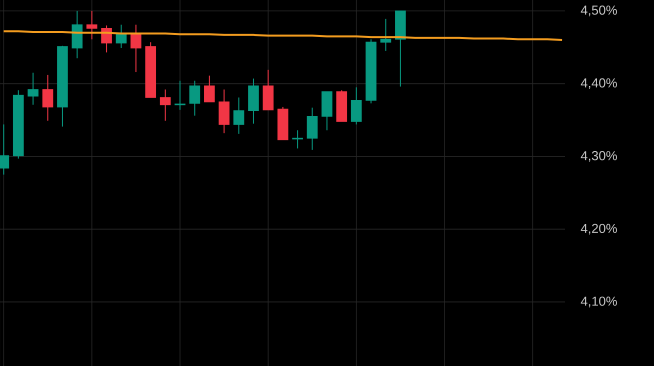 The height and width of the screenshot is (366, 654). I want to click on y-tick-label: 4,50%, so click(598, 11).